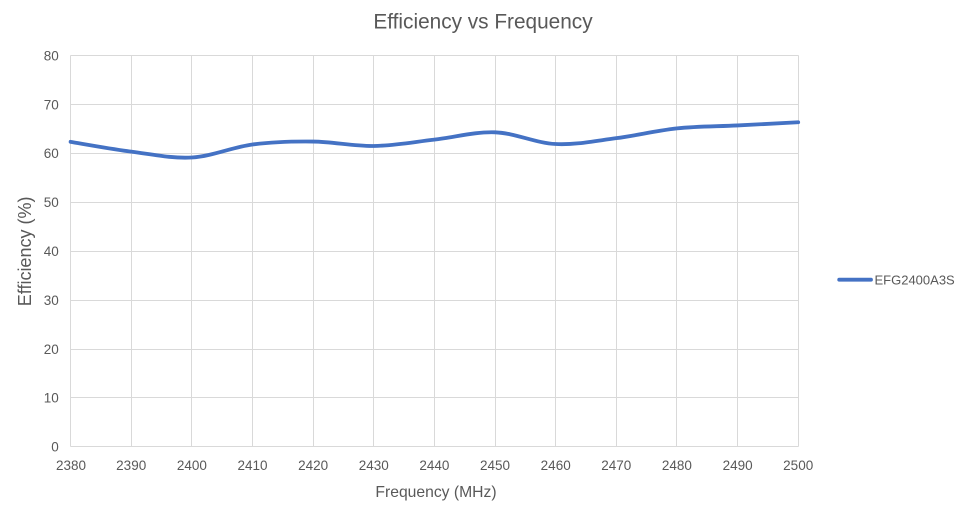  I want to click on svg-text: 50, so click(51, 202).